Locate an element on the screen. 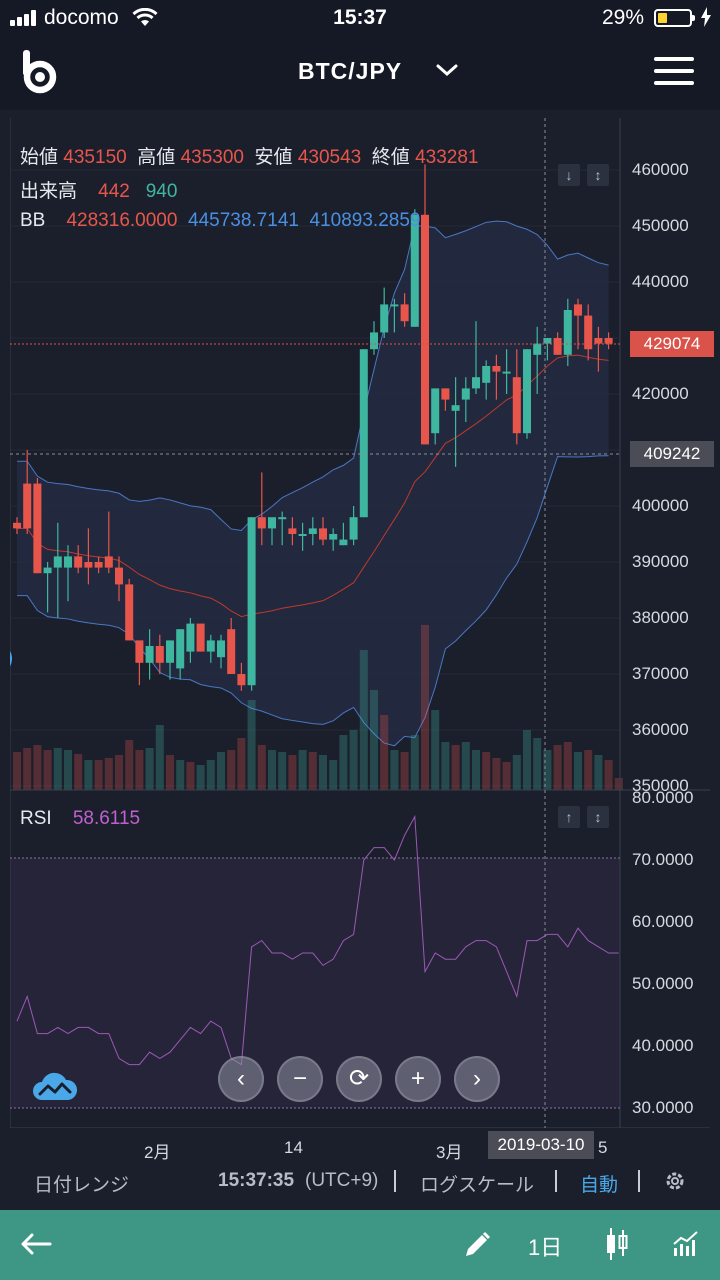 This screenshot has width=720, height=1280. back-arrow-icon is located at coordinates (36, 1244).